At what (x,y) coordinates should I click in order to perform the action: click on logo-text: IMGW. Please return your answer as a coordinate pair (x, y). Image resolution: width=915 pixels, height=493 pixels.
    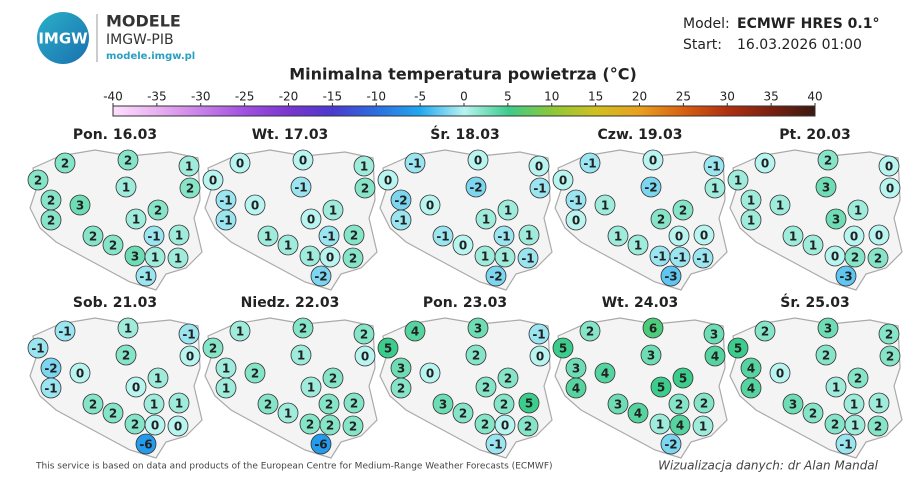
    Looking at the image, I should click on (63, 39).